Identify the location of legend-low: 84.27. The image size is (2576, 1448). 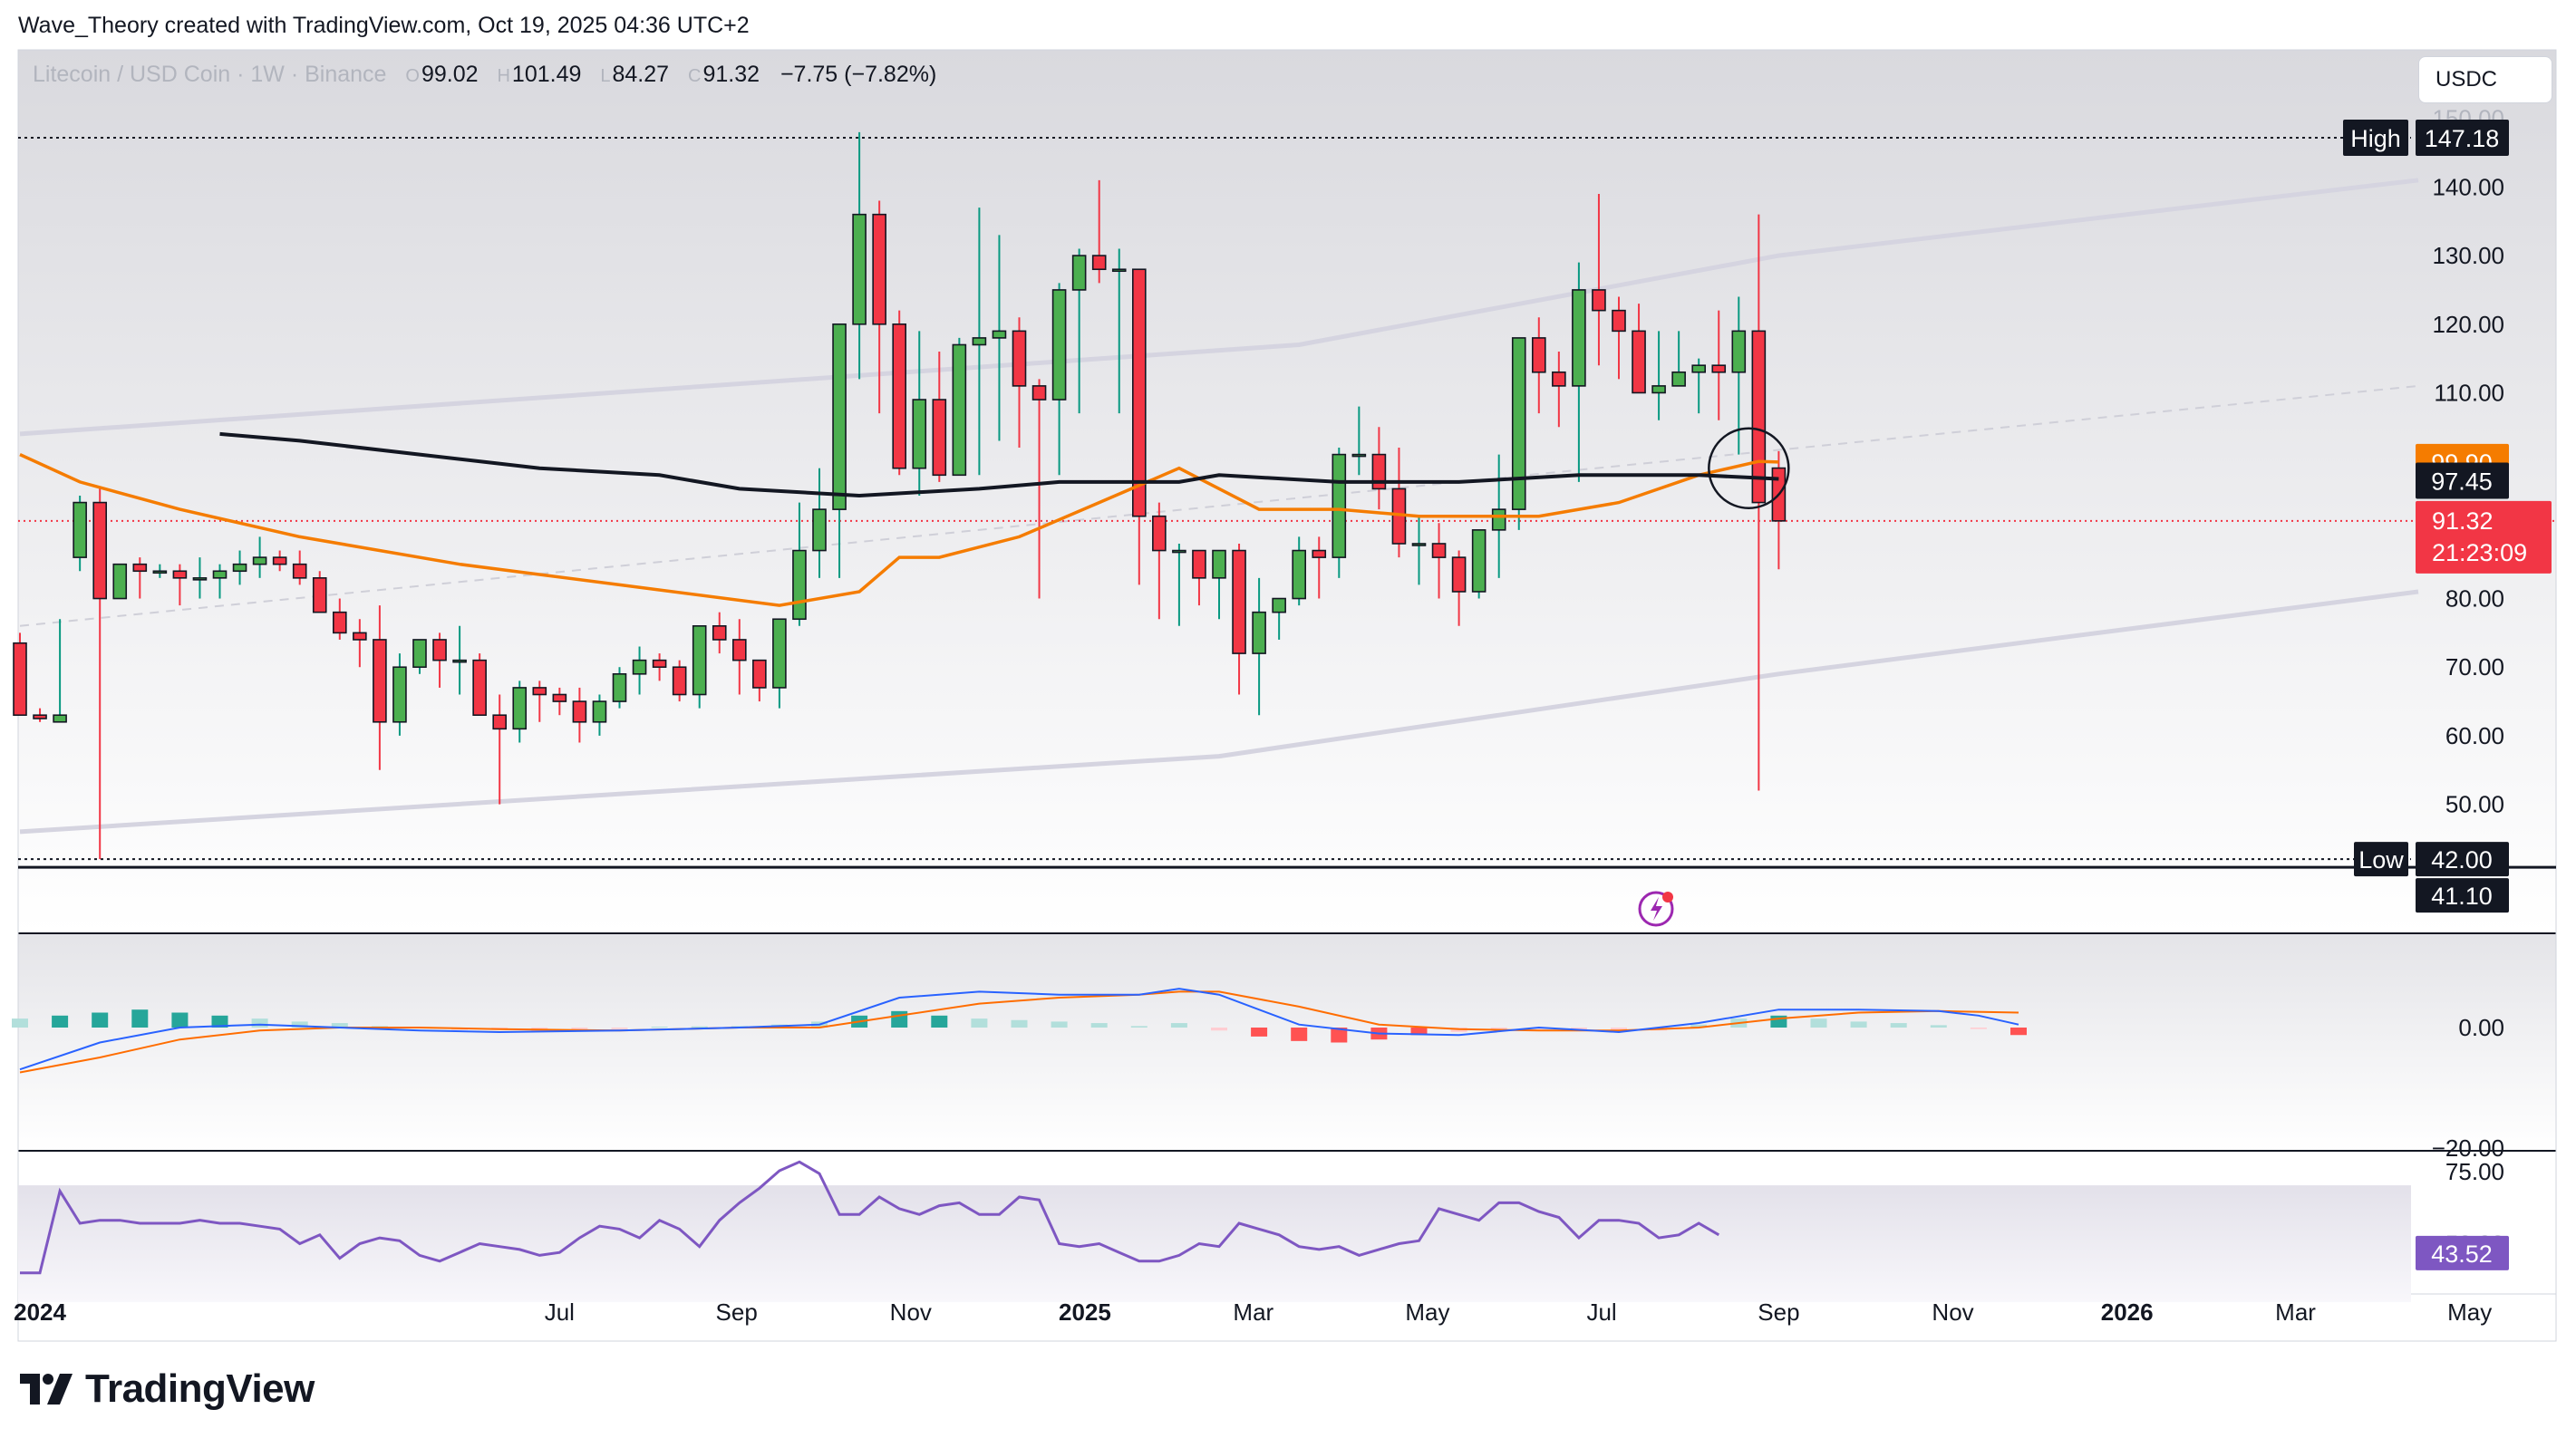
(641, 74).